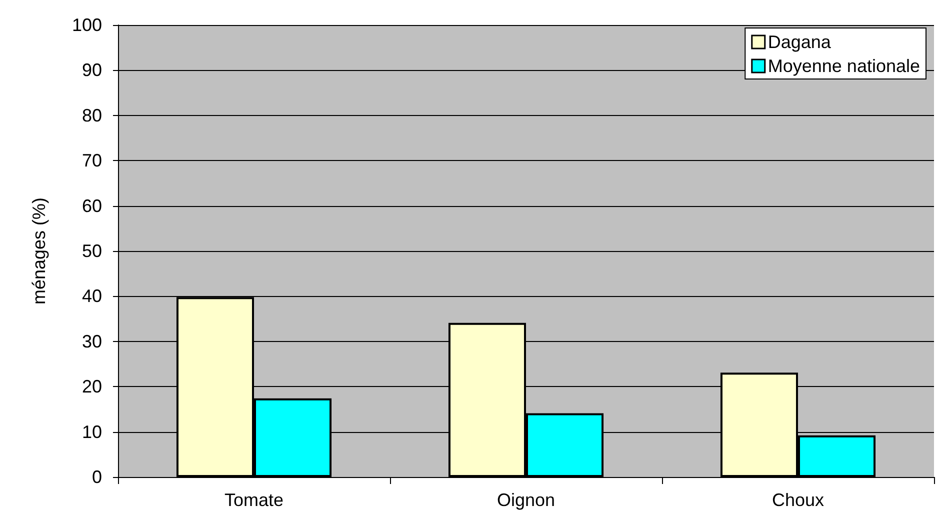 The width and height of the screenshot is (936, 522). What do you see at coordinates (798, 500) in the screenshot?
I see `x-tick-label: Choux` at bounding box center [798, 500].